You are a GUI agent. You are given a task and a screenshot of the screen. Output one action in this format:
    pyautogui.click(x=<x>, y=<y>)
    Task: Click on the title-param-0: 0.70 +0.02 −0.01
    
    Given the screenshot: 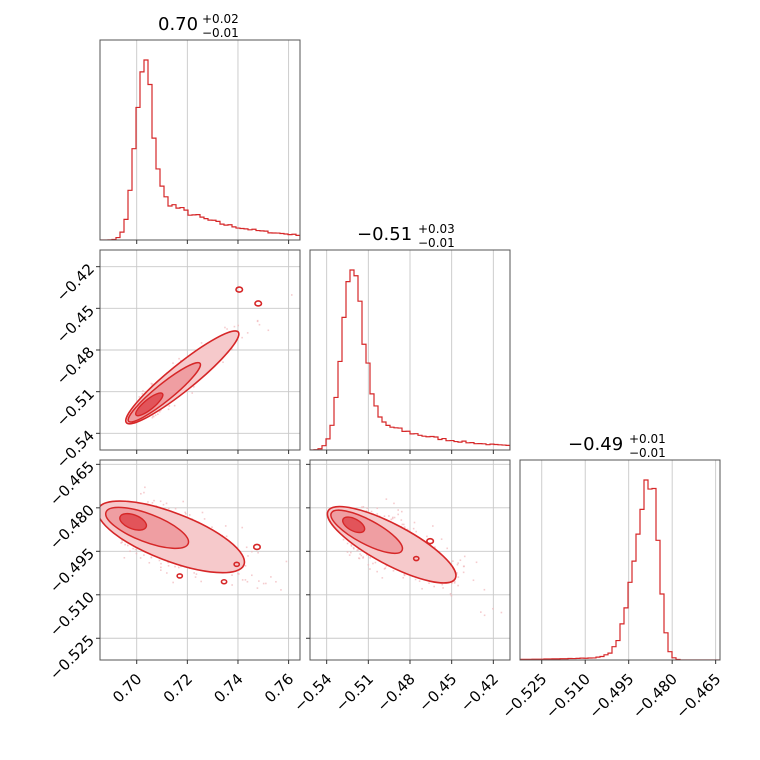 What is the action you would take?
    pyautogui.click(x=198, y=26)
    